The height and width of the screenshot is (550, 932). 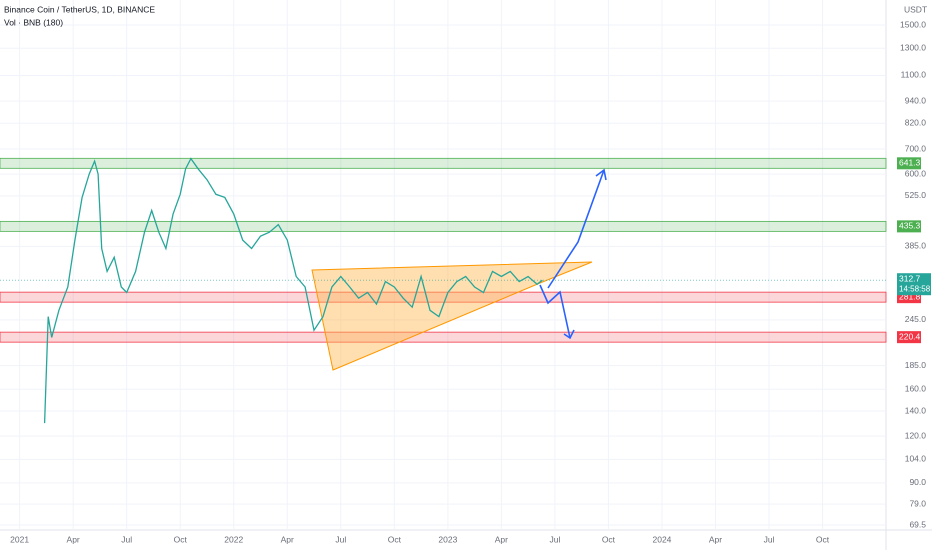 What do you see at coordinates (917, 503) in the screenshot?
I see `y-tick-label: 79.0` at bounding box center [917, 503].